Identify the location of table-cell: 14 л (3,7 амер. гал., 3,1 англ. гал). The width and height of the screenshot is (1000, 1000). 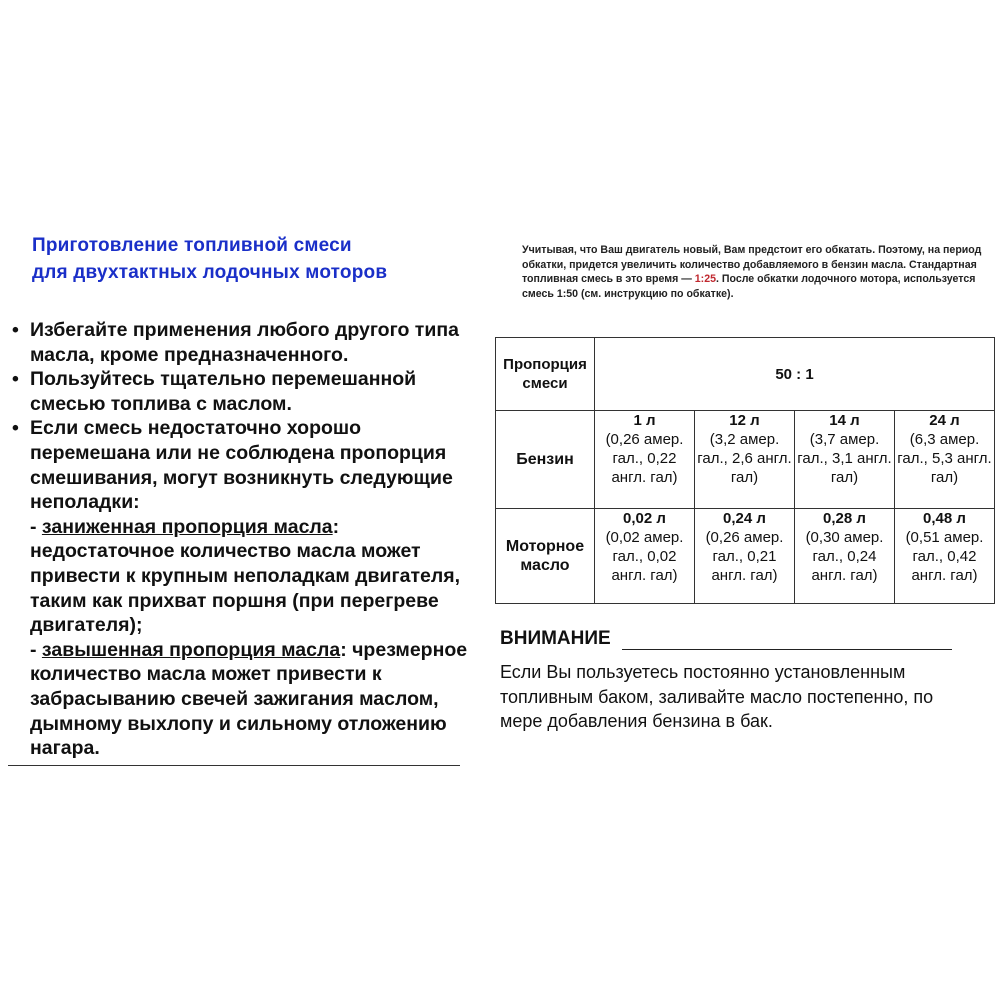
(844, 459).